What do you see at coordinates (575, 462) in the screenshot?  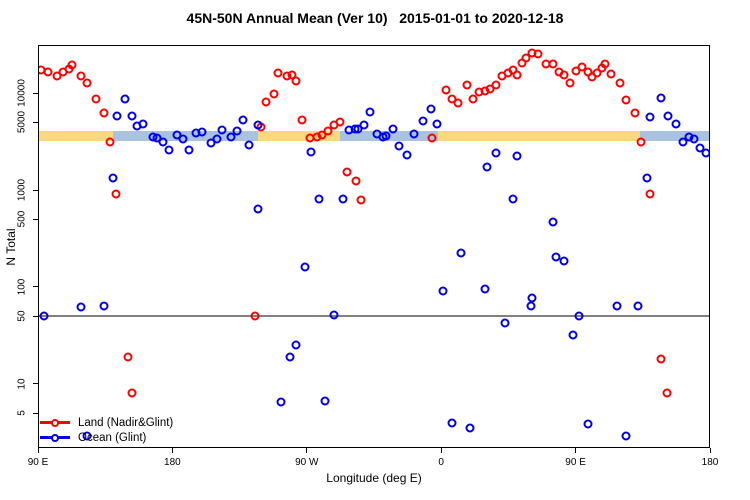 I see `x-tick-label: 90 E` at bounding box center [575, 462].